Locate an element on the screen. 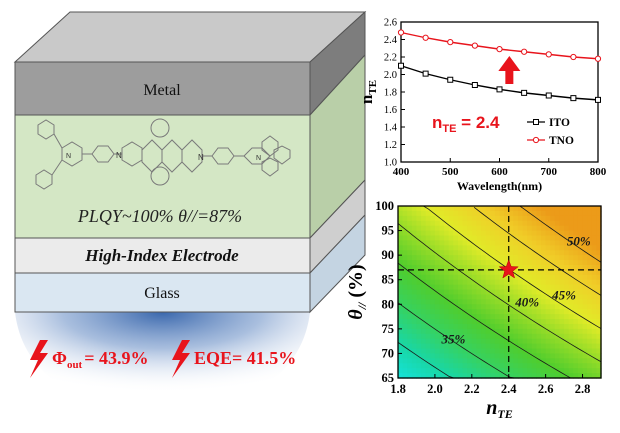 This screenshot has width=620, height=433. y-tick-label: 1.6 is located at coordinates (390, 110).